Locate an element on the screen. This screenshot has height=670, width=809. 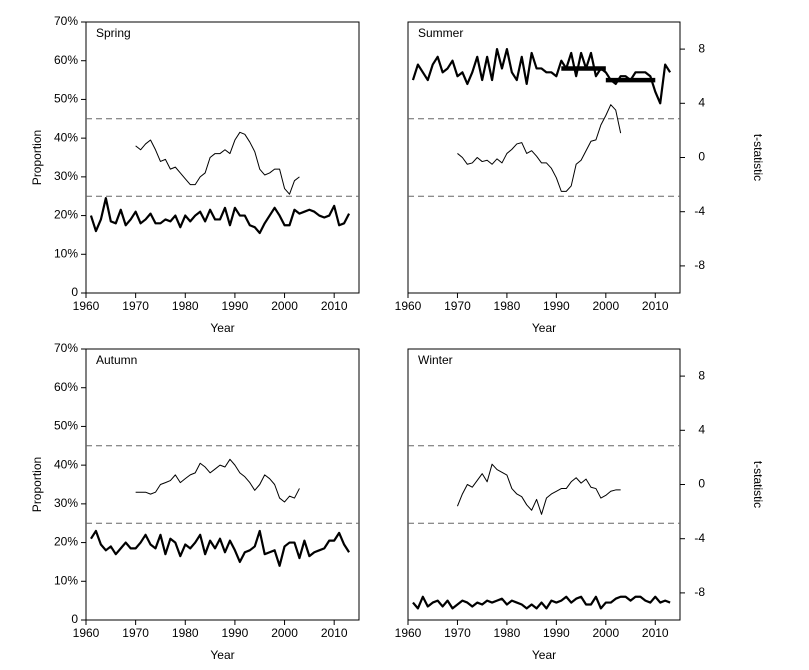
panel-title: Autumn is located at coordinates (116, 360).